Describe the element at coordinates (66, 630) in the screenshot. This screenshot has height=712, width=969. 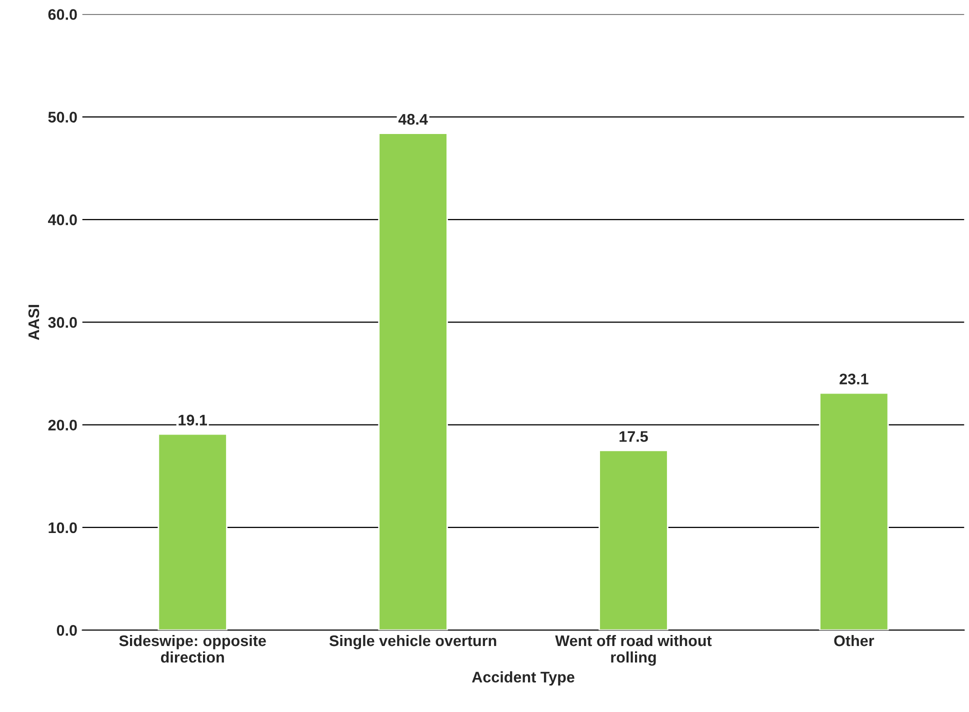
I see `y-tick-label: 0.0` at that location.